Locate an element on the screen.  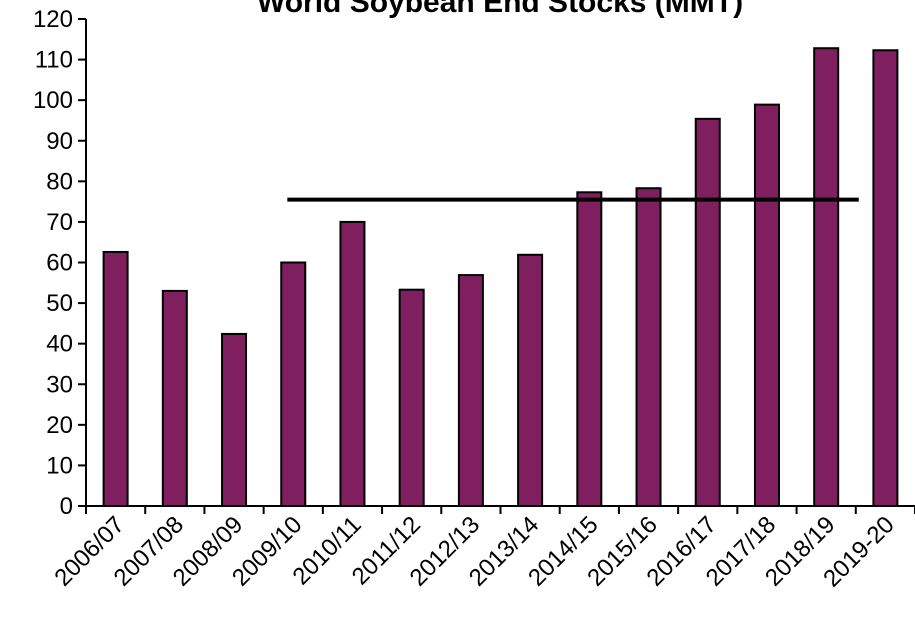
y-tick-label: 20 is located at coordinates (59, 425).